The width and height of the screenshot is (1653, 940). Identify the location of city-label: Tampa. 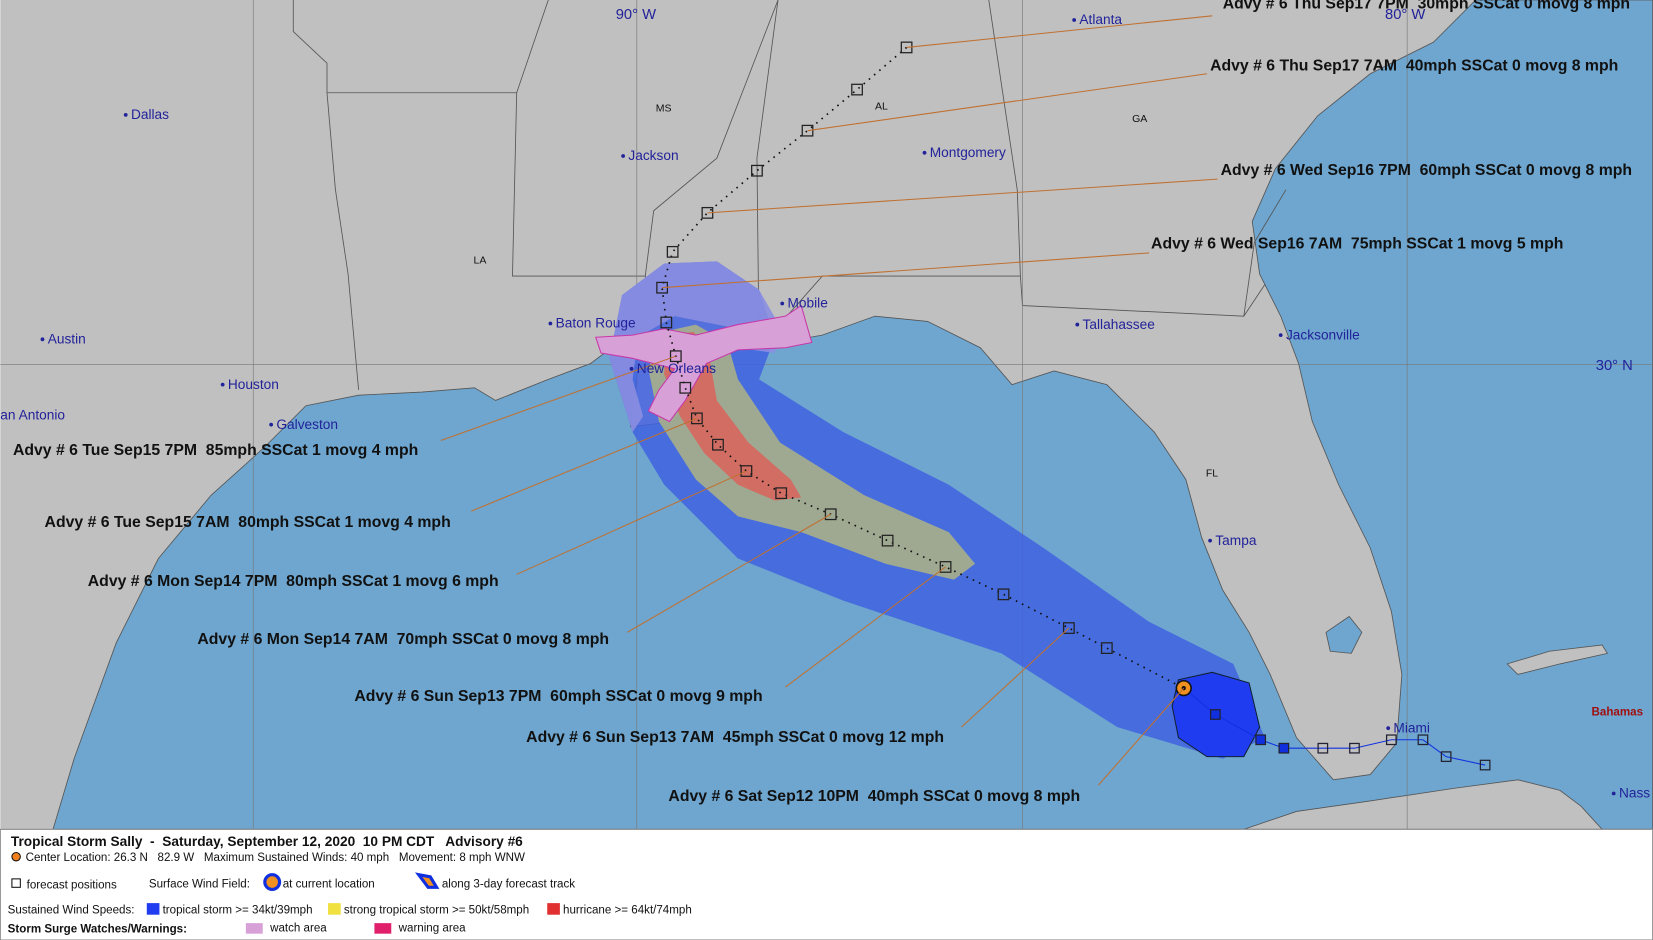
(1235, 540).